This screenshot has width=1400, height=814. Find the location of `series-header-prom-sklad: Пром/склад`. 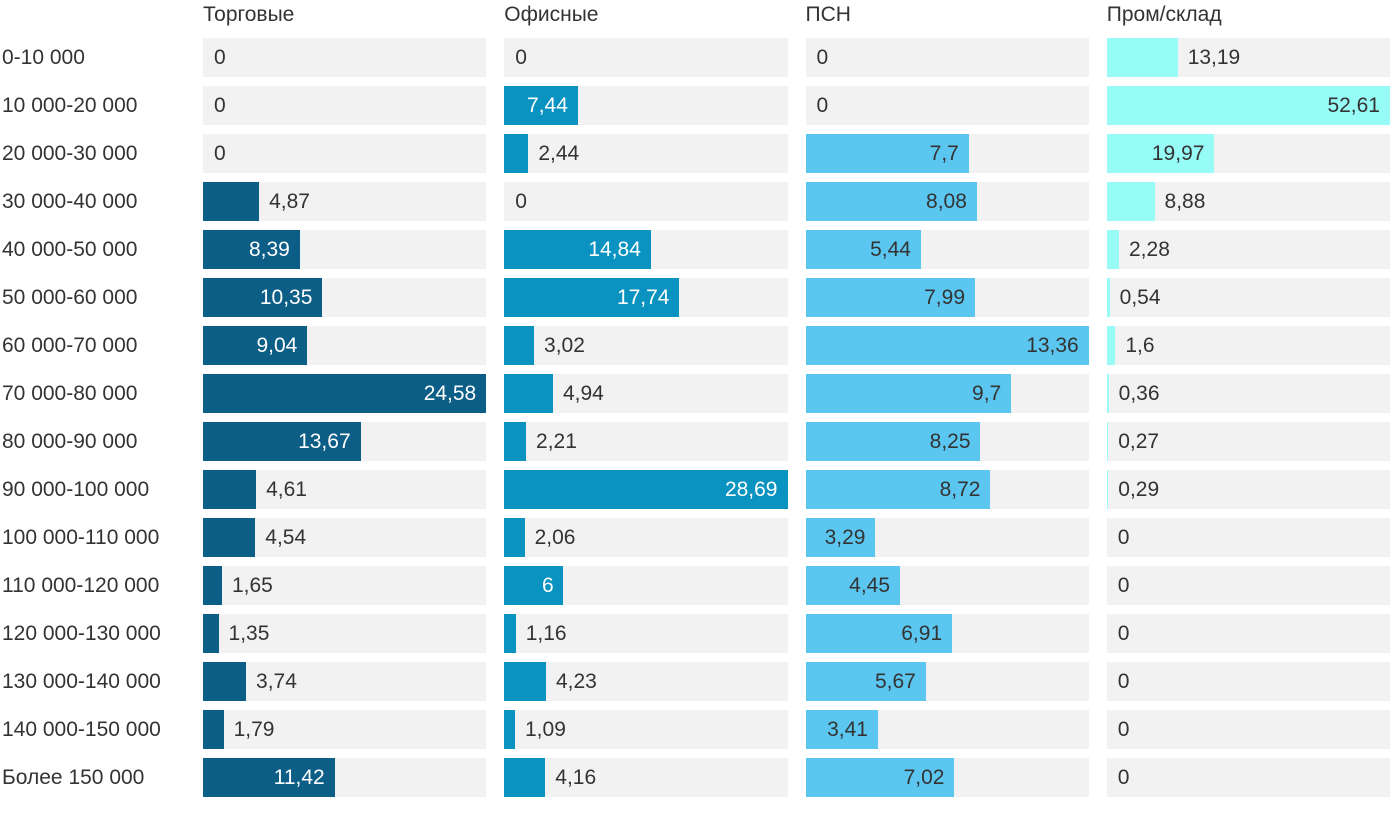

series-header-prom-sklad: Пром/склад is located at coordinates (1164, 14).